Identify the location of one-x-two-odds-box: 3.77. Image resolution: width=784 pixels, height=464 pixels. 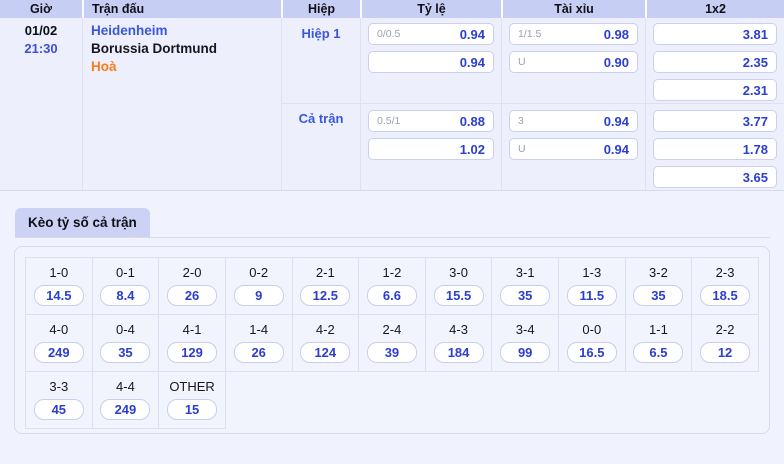
(715, 121).